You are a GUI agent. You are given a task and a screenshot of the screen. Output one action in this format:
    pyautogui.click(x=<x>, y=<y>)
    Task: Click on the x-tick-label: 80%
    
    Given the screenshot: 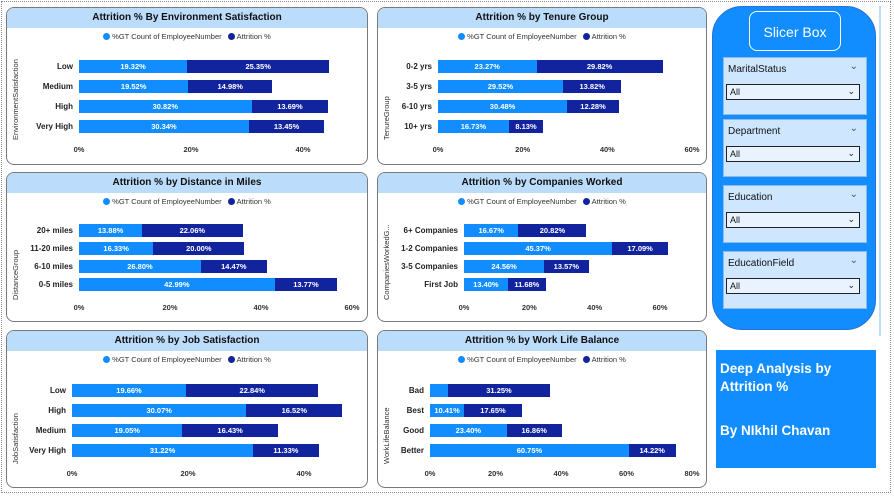 What is the action you would take?
    pyautogui.click(x=692, y=473)
    